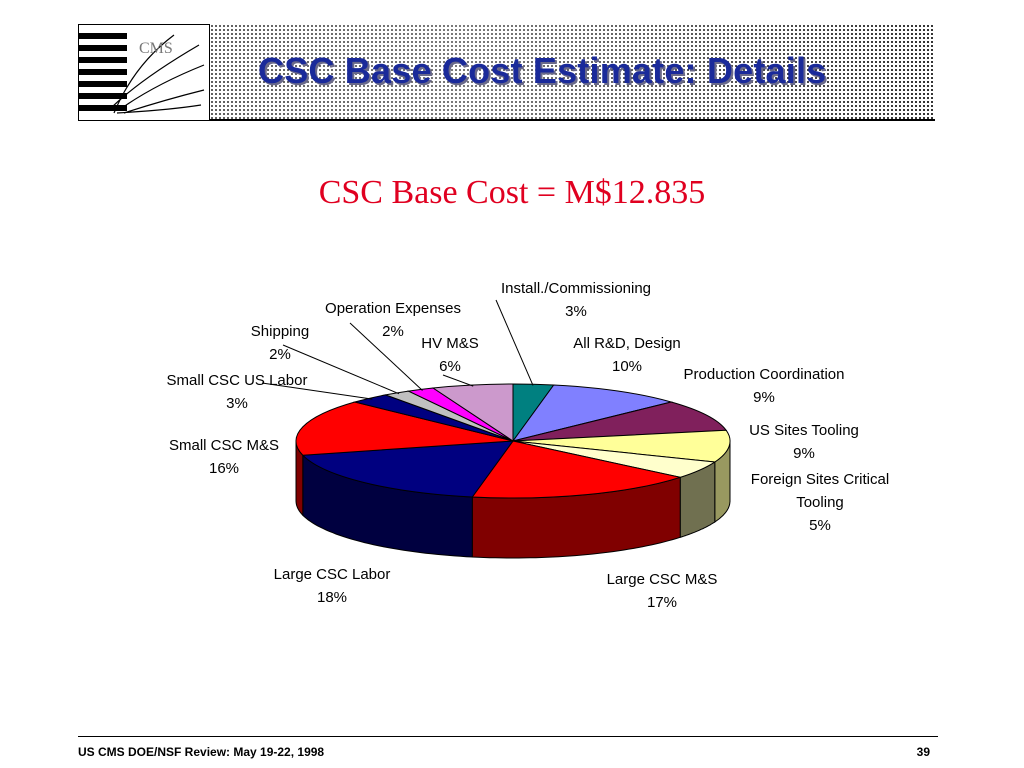 Image resolution: width=1024 pixels, height=768 pixels. I want to click on label-all-rd-design: All R&D, Design 10%, so click(627, 355).